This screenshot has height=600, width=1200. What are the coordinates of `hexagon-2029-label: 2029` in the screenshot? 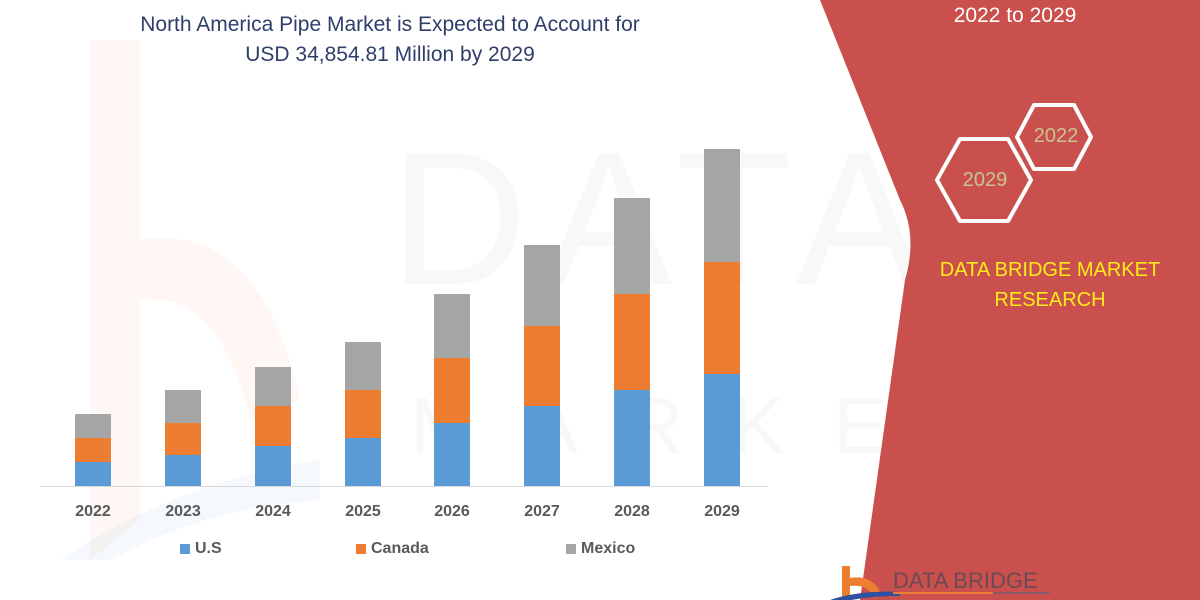 It's located at (985, 180).